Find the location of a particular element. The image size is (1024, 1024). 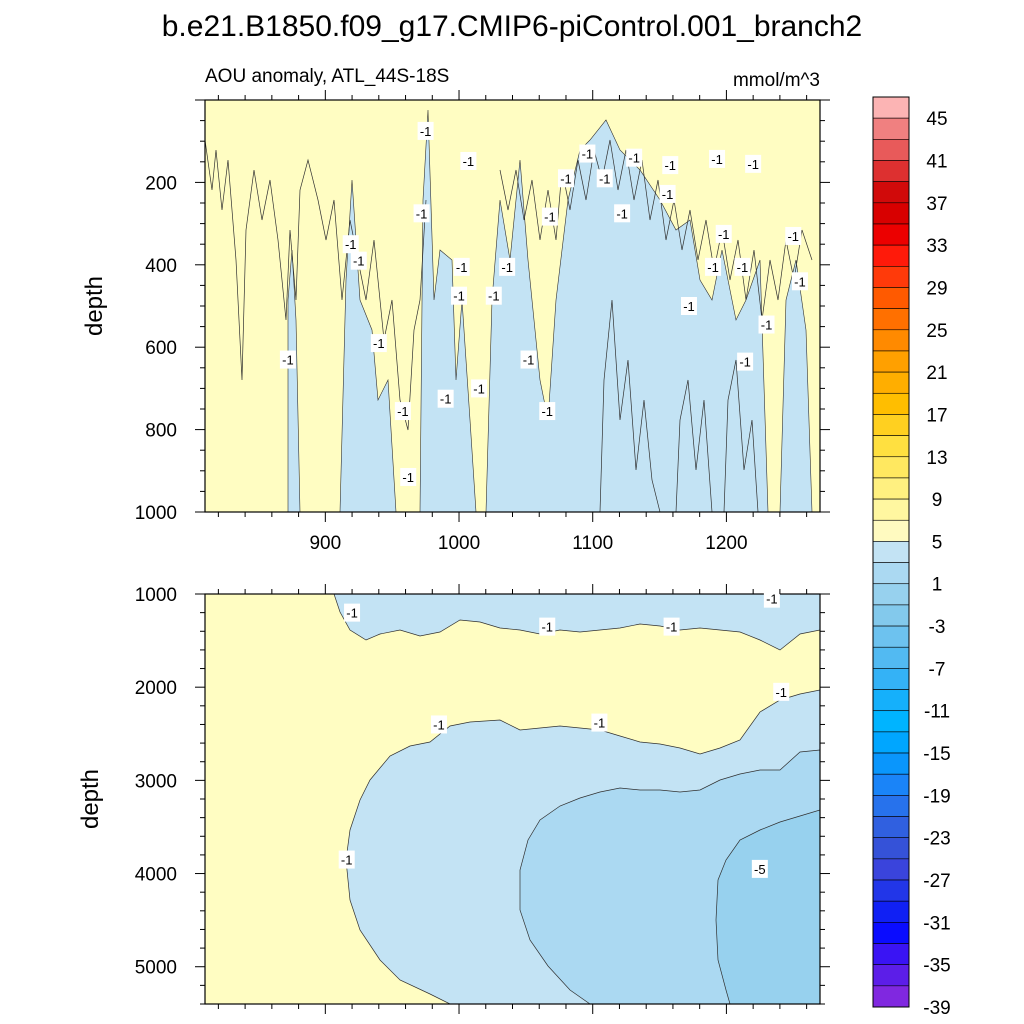

colorbar-label: -15 is located at coordinates (936, 754).